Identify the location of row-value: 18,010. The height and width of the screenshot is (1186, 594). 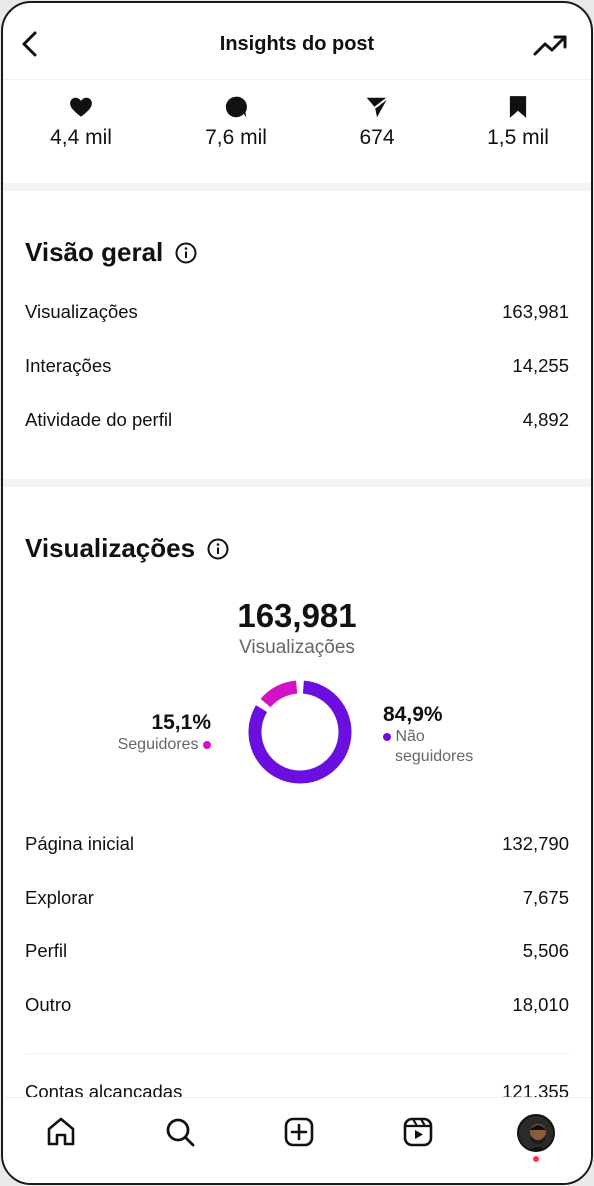
(540, 1004).